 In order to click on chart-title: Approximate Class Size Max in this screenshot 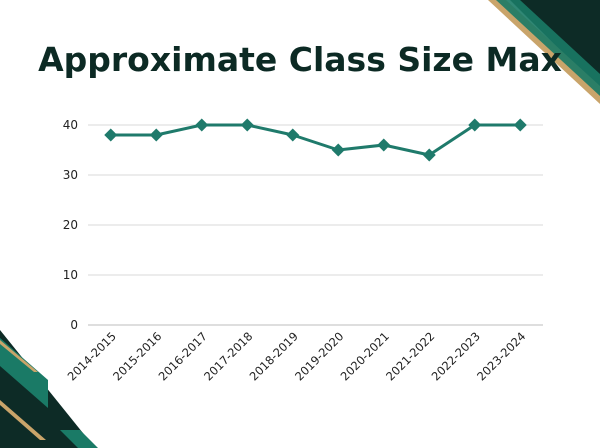, I will do `click(300, 59)`.